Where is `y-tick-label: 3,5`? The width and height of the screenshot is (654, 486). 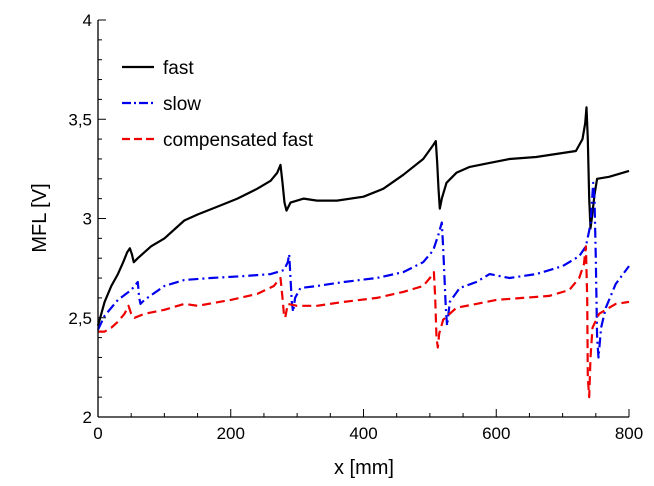
y-tick-label: 3,5 is located at coordinates (80, 119).